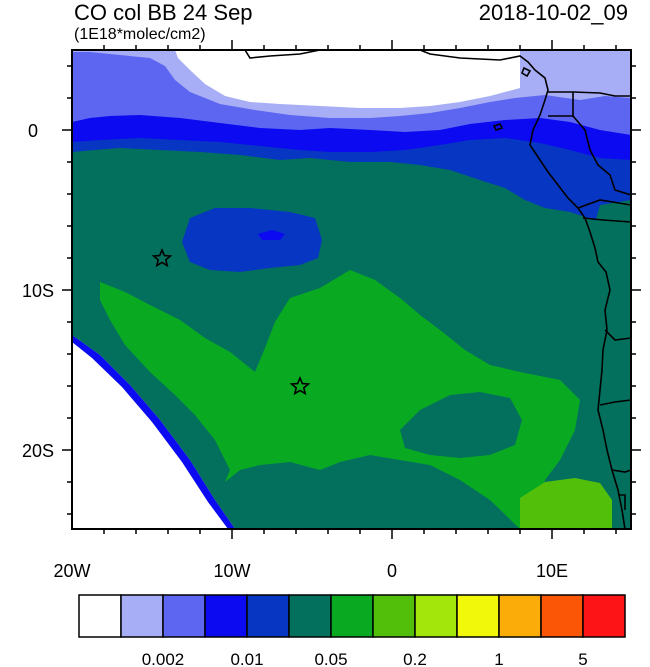 Image resolution: width=650 pixels, height=667 pixels. What do you see at coordinates (71, 571) in the screenshot?
I see `x-tick-label: 20W` at bounding box center [71, 571].